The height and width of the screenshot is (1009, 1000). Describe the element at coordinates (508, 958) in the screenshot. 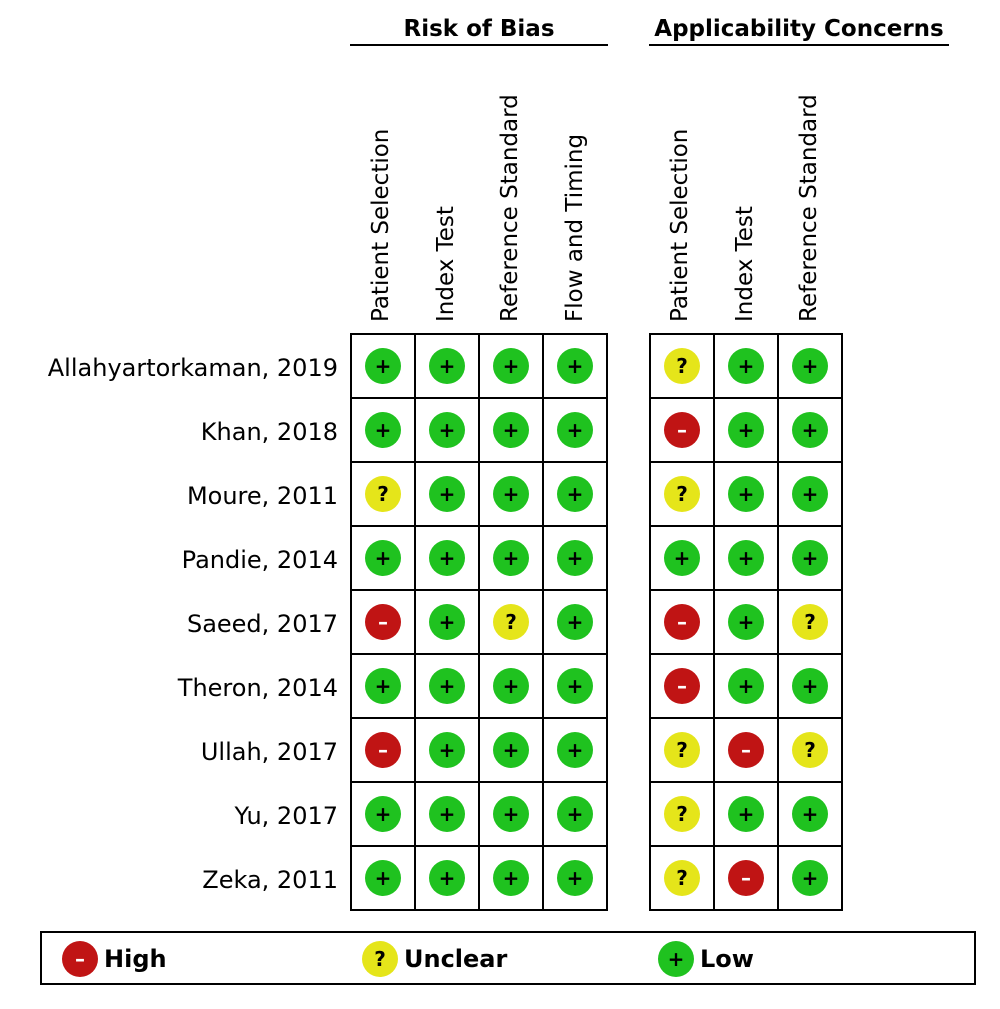

I see `legend: – High? Unclear + Low` at that location.